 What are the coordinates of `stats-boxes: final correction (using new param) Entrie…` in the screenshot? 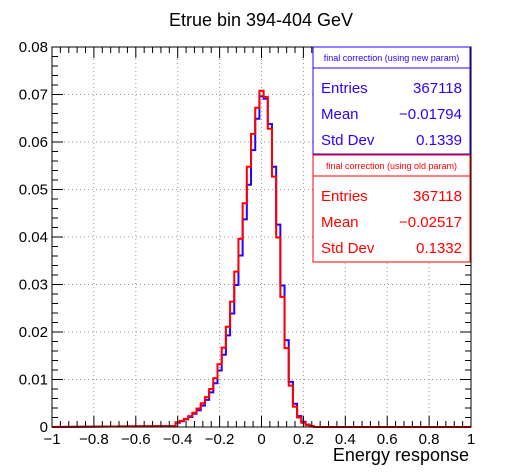 It's located at (391, 154).